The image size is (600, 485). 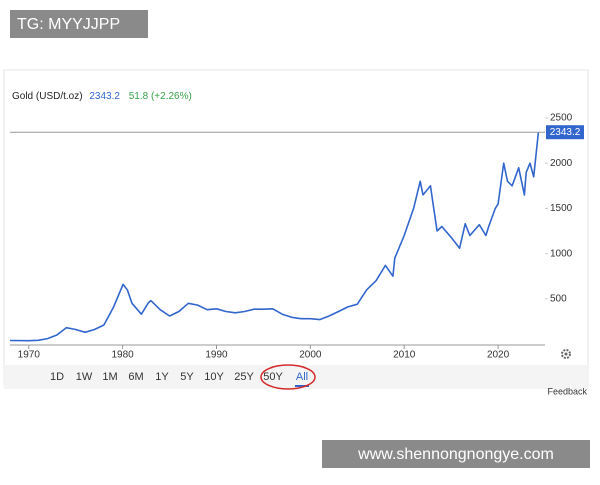 What do you see at coordinates (162, 377) in the screenshot?
I see `range-button: 1Y` at bounding box center [162, 377].